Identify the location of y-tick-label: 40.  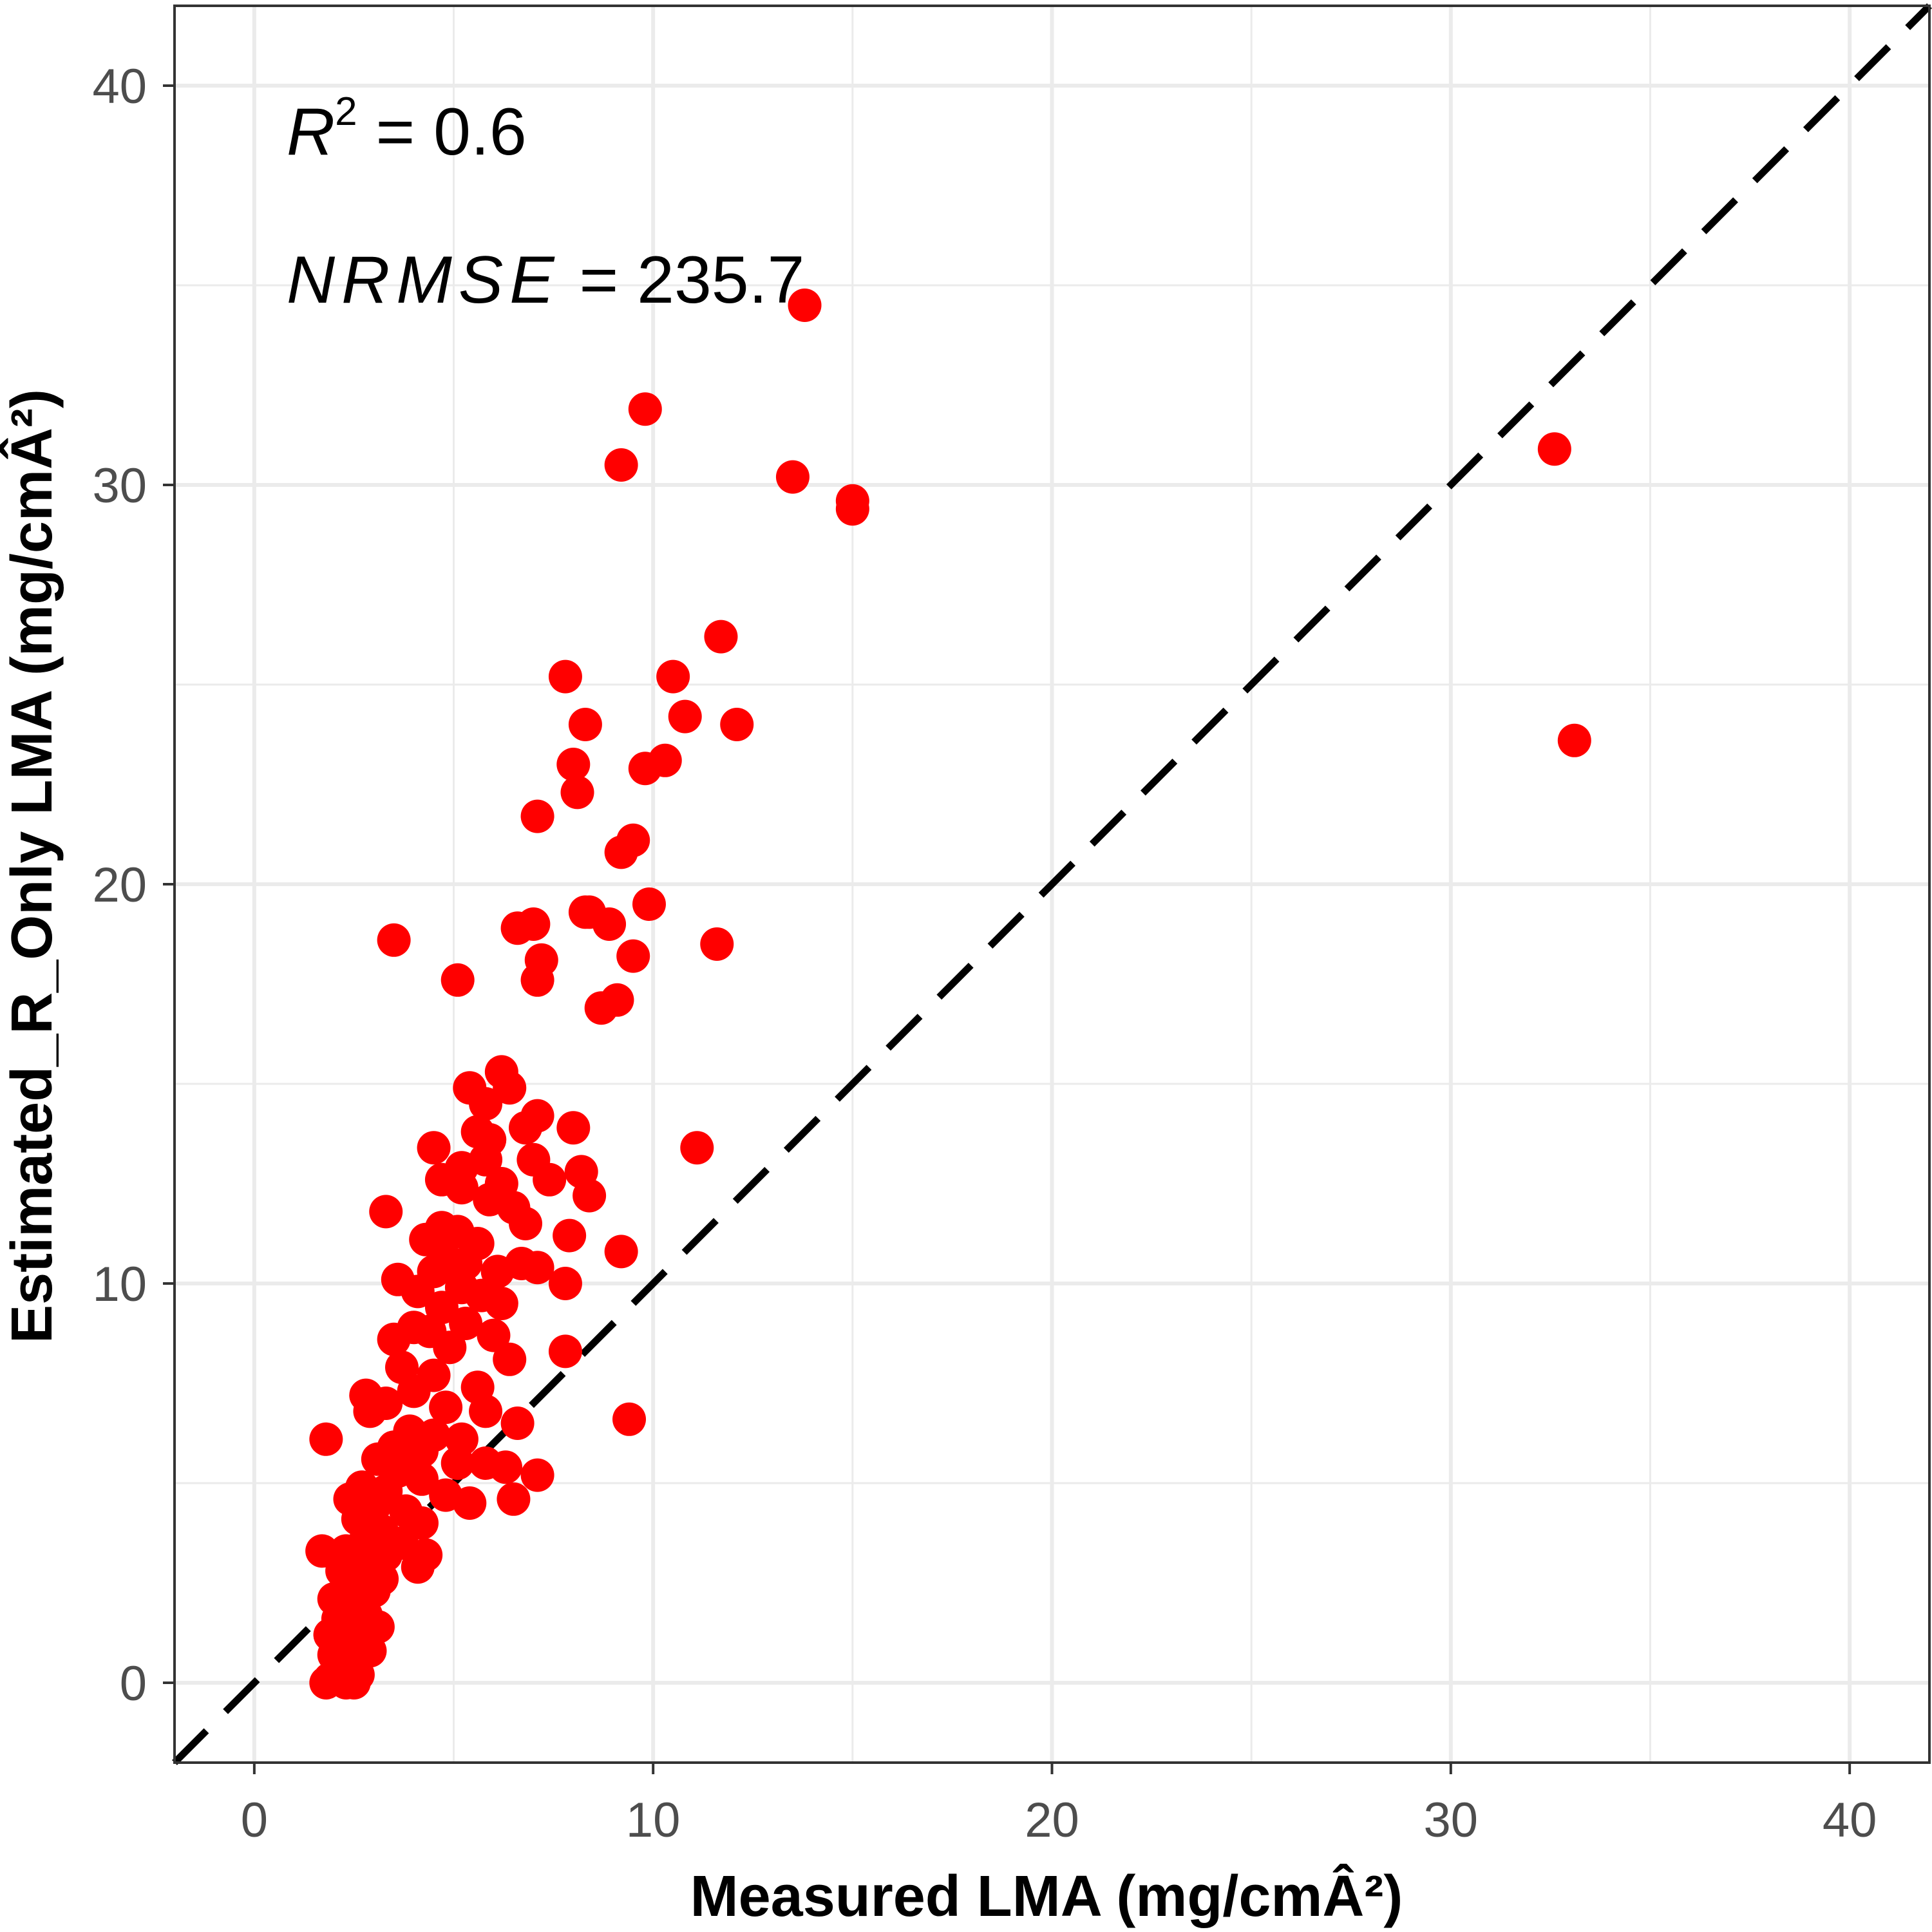
(120, 87).